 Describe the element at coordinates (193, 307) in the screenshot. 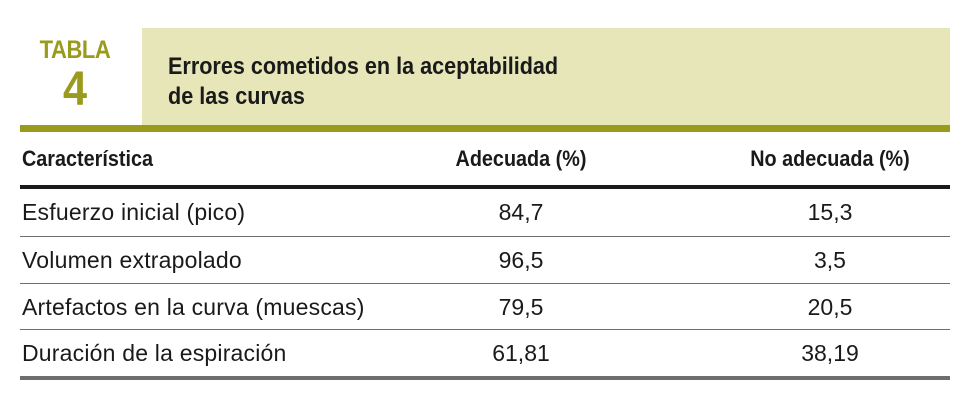

I see `cell-caracteristica: Artefactos en la curva (muescas)` at that location.